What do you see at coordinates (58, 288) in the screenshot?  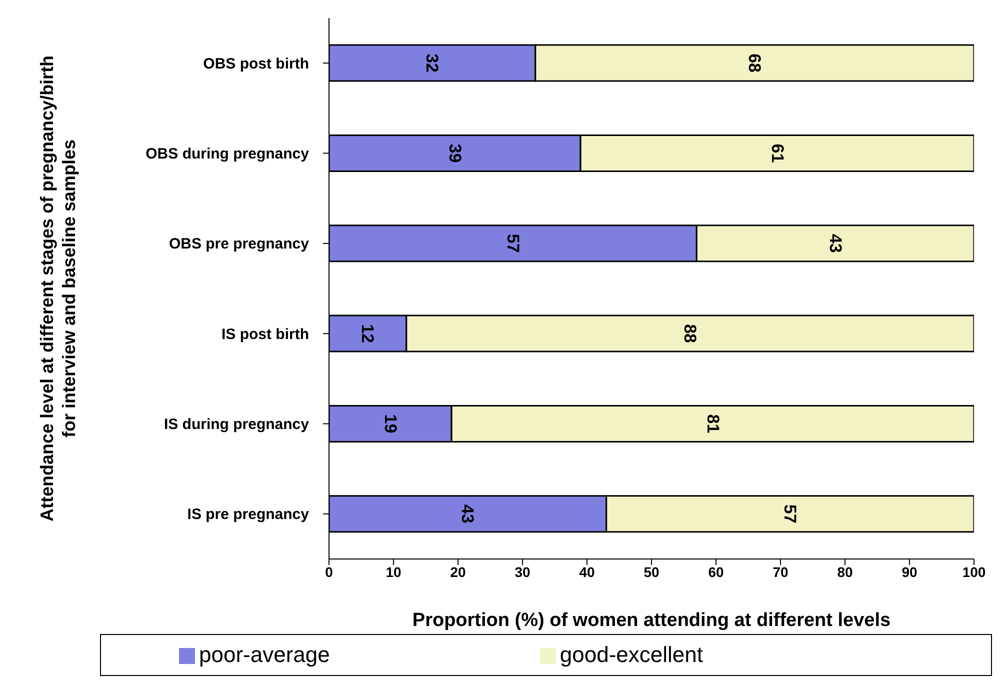 I see `y-axis-title: Attendance level at different stages of pregnancy/birth for interview and baseline samples` at bounding box center [58, 288].